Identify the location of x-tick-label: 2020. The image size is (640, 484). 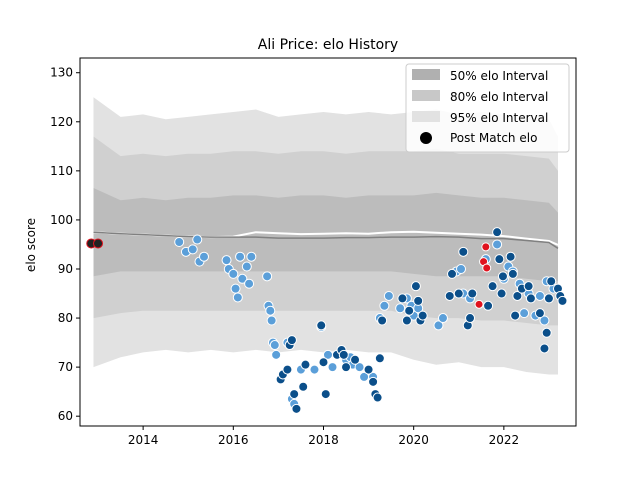
(413, 440).